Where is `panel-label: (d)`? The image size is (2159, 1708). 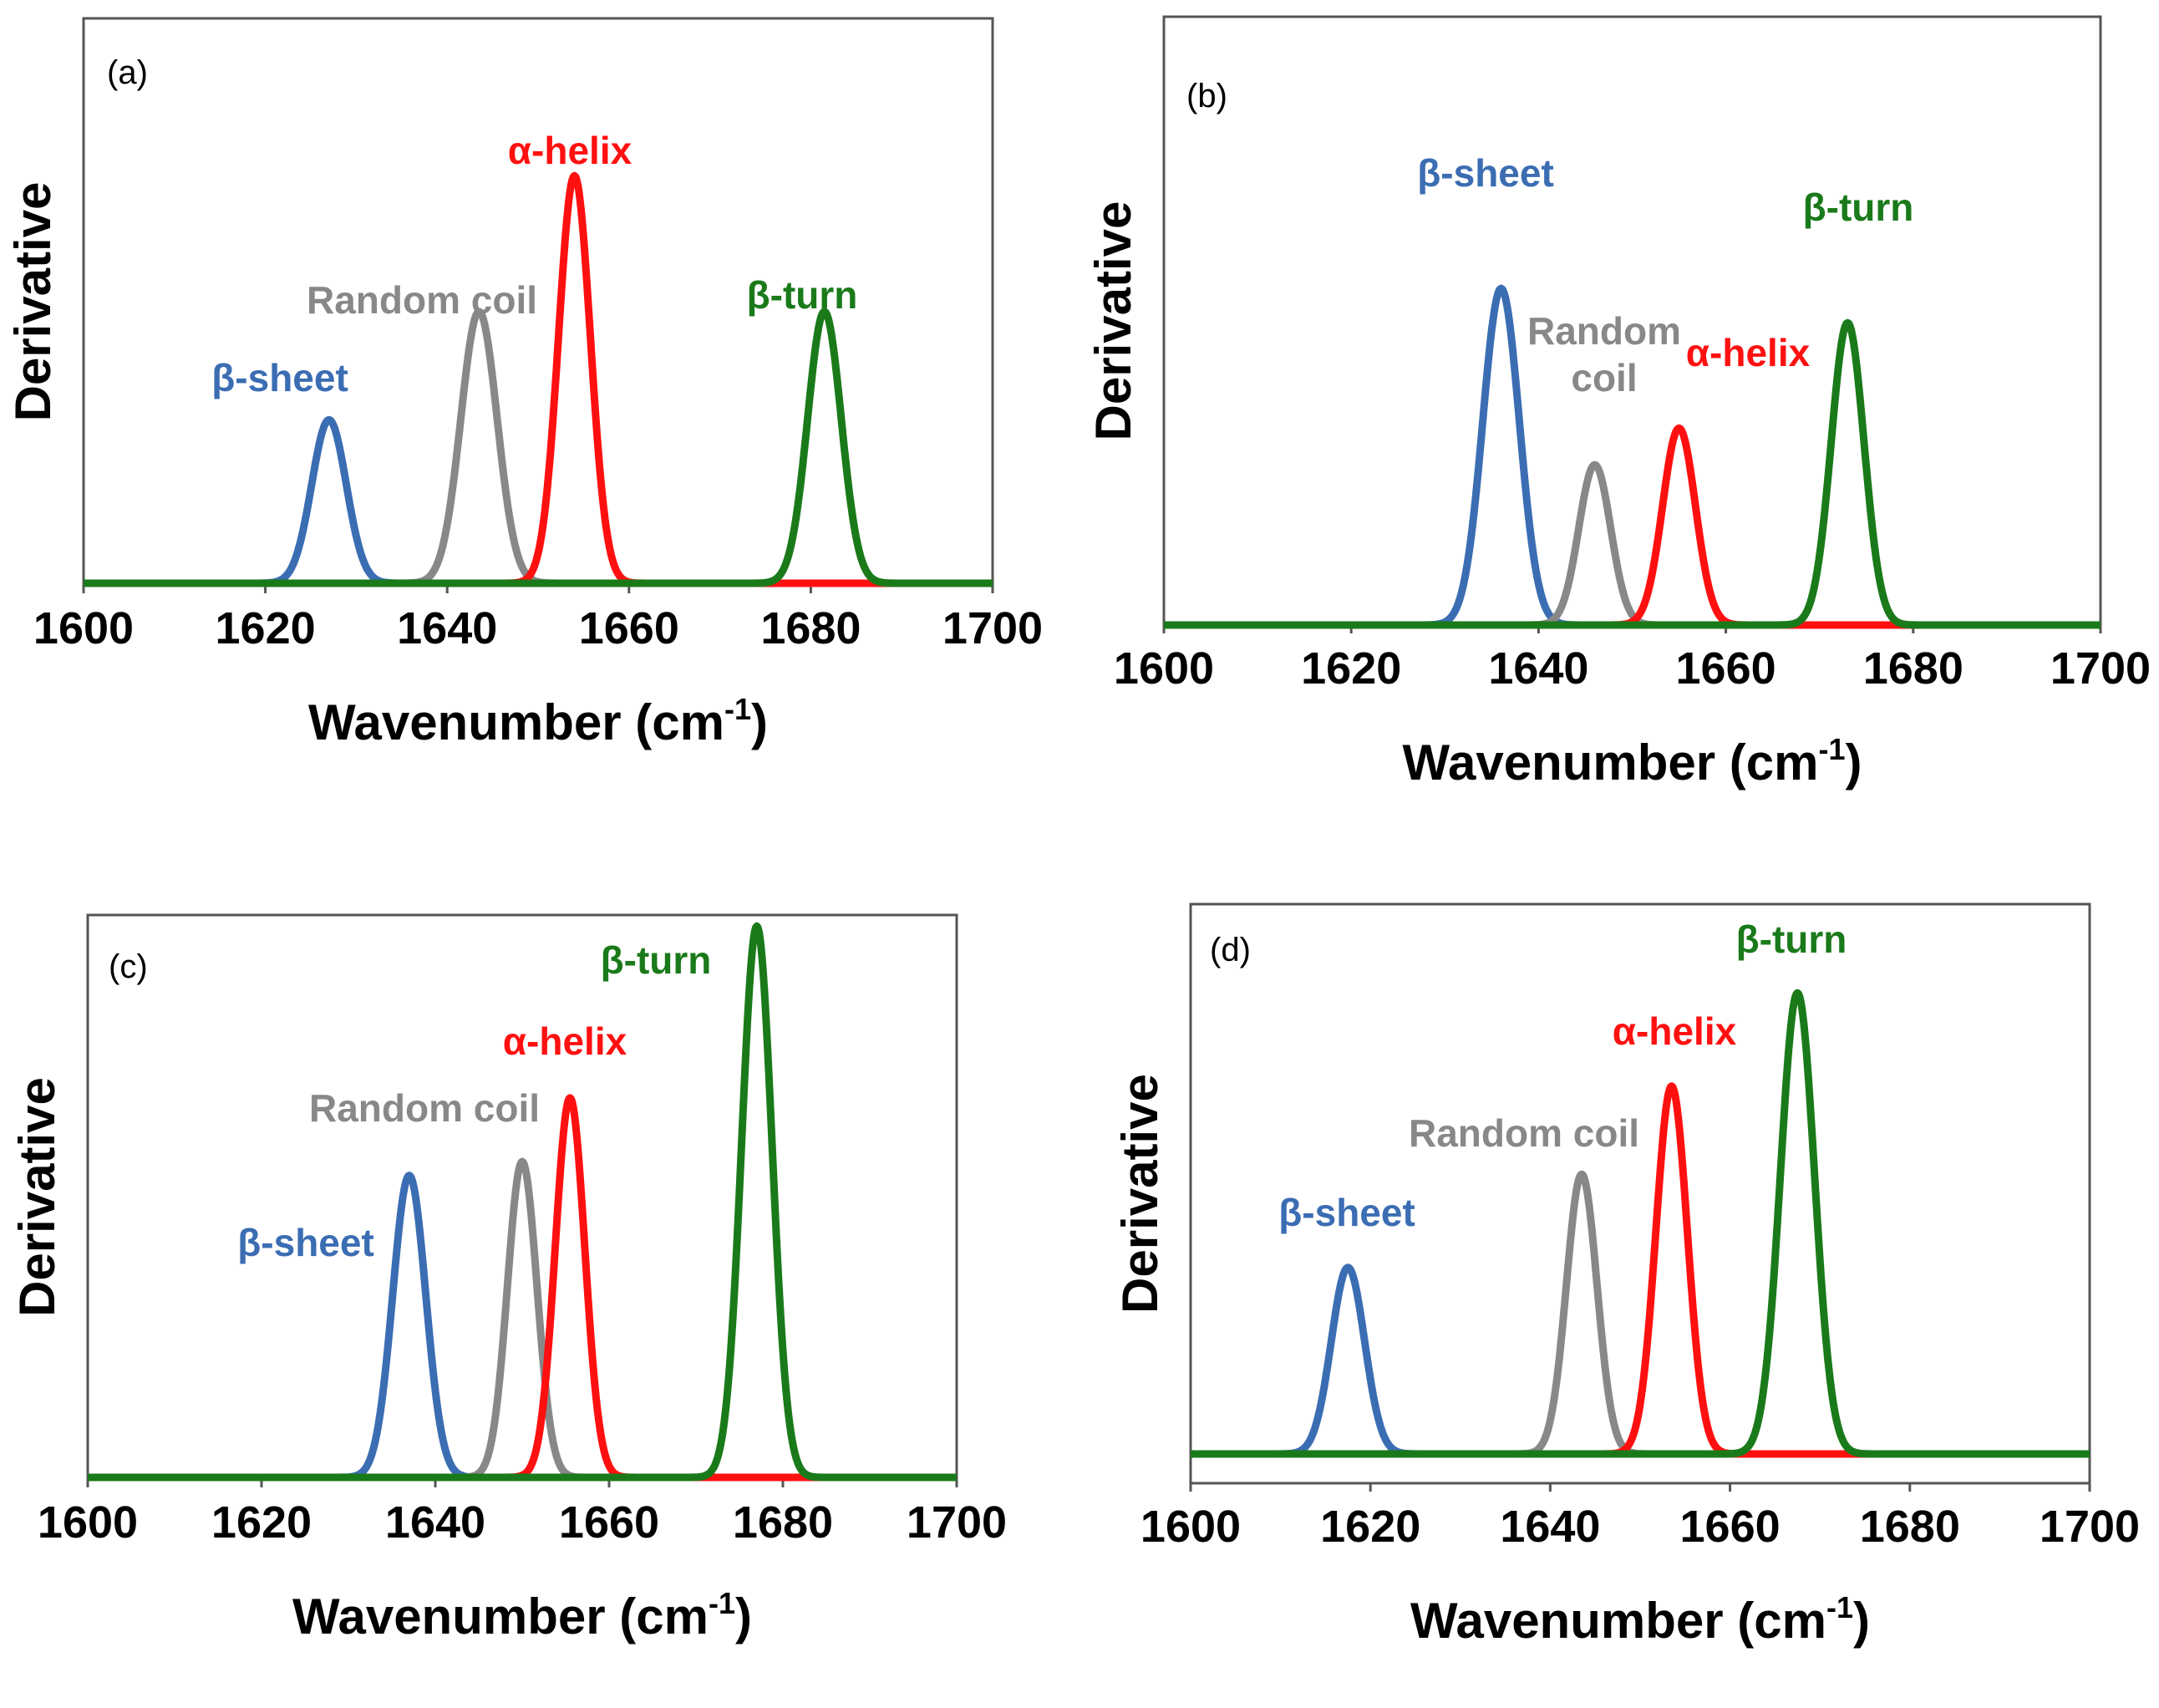 panel-label: (d) is located at coordinates (1230, 950).